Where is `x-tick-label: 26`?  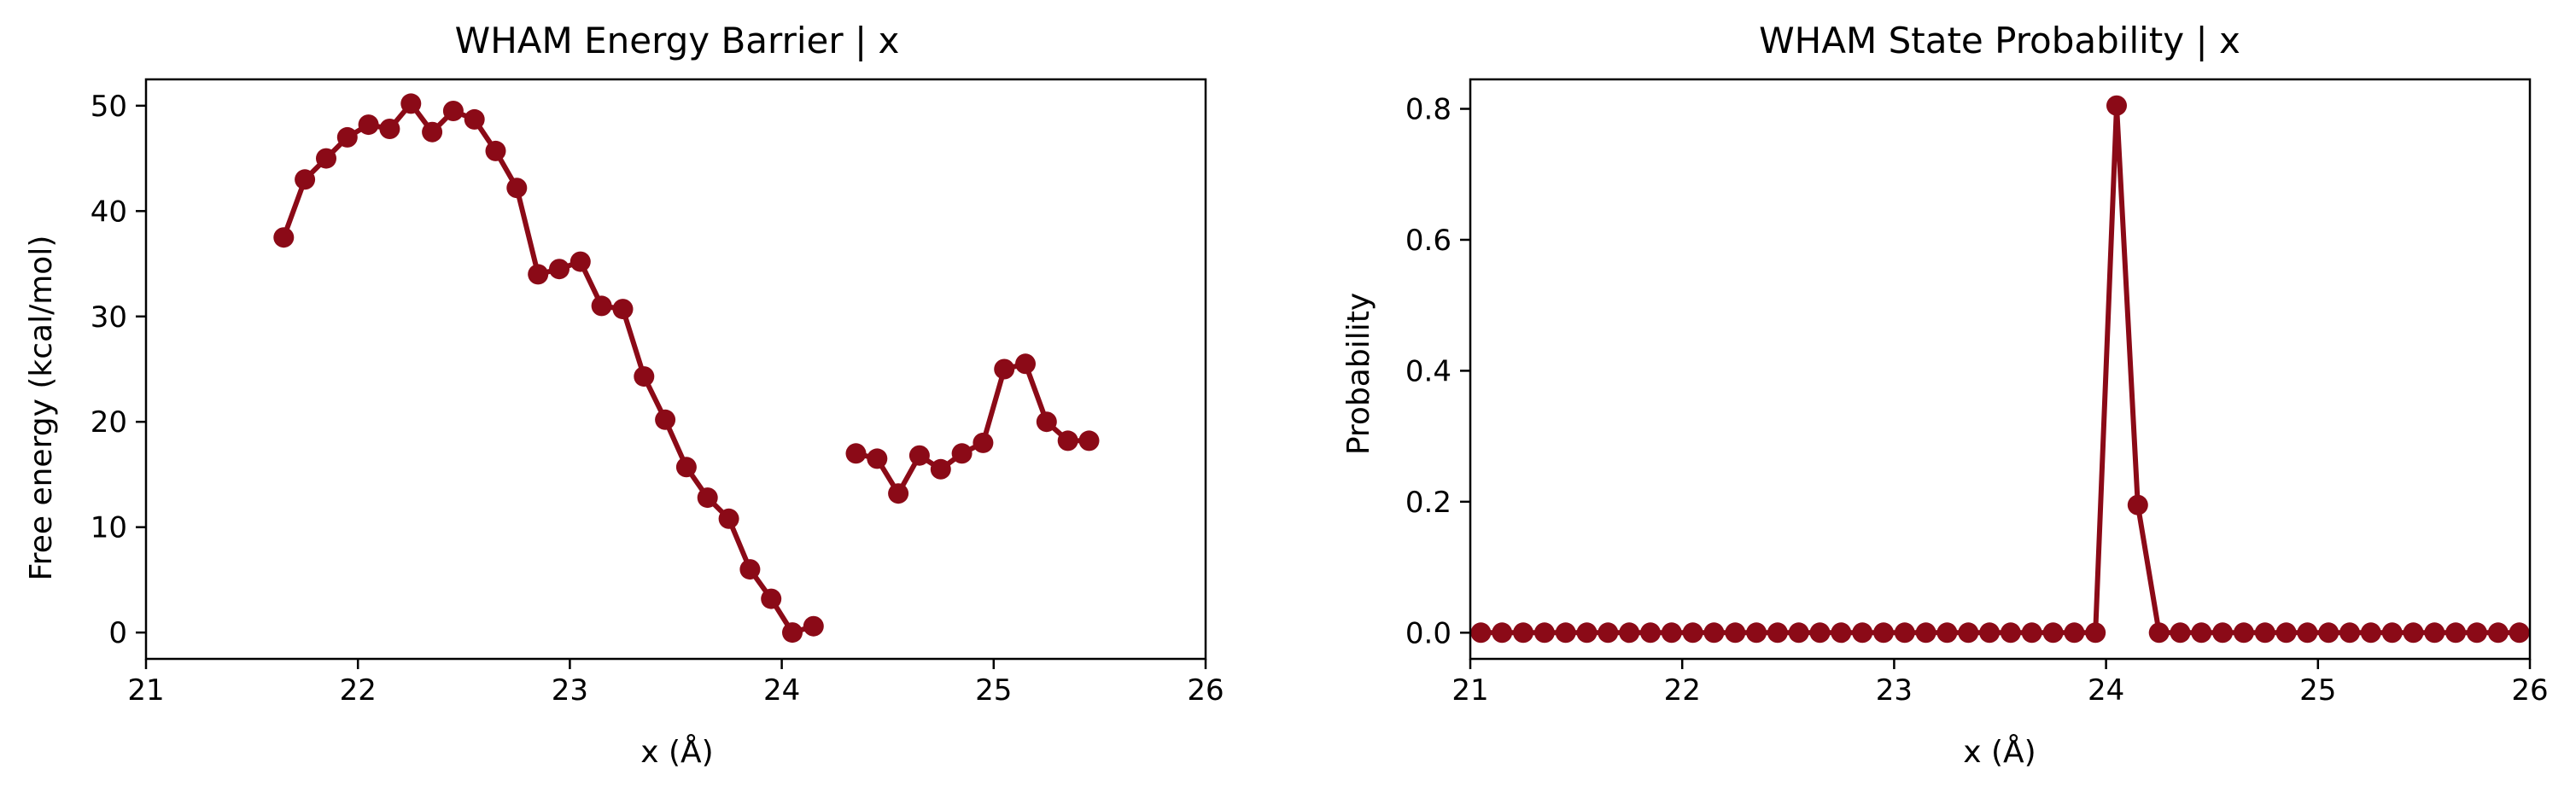
x-tick-label: 26 is located at coordinates (1205, 690).